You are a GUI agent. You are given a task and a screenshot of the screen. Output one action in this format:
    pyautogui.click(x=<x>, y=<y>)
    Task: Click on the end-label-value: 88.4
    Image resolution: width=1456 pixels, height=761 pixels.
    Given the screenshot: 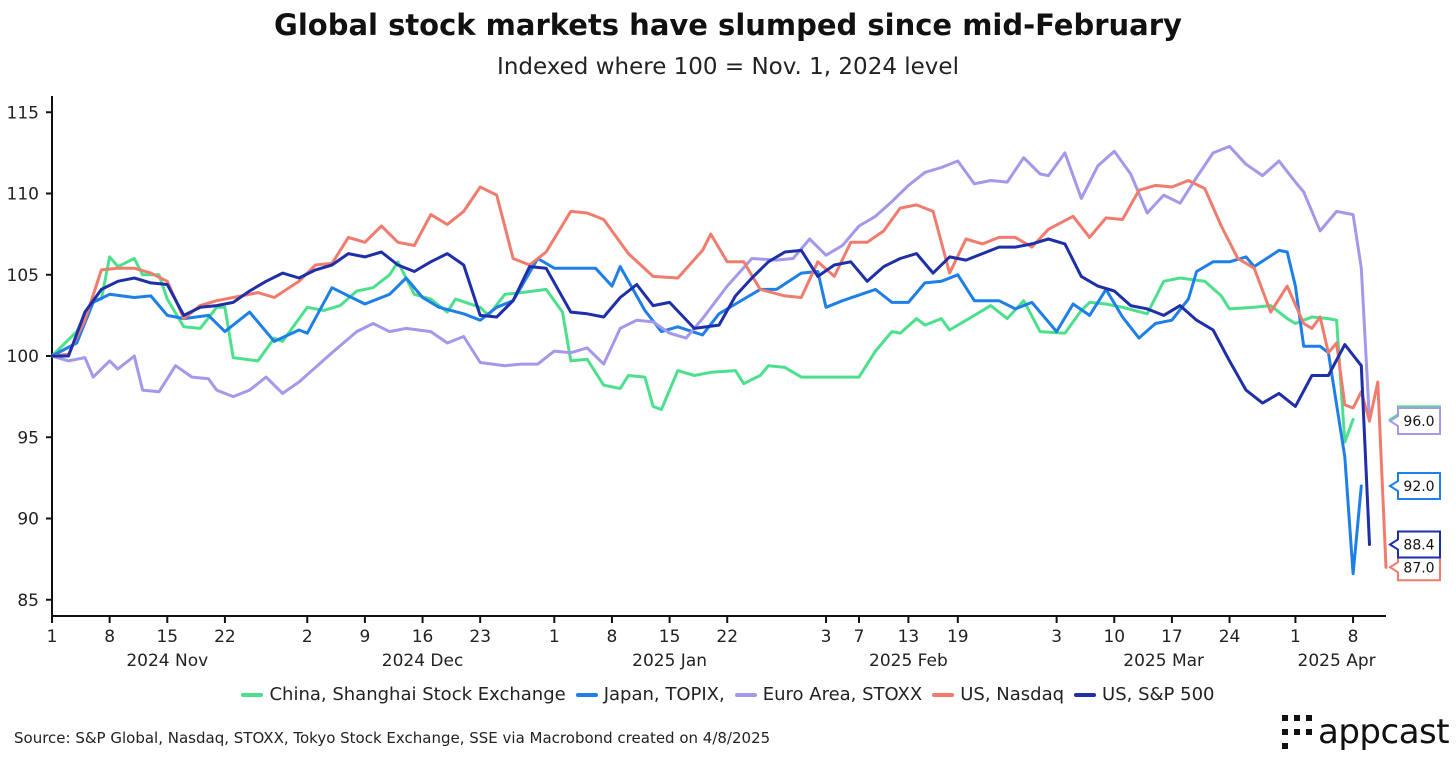 What is the action you would take?
    pyautogui.click(x=1418, y=546)
    